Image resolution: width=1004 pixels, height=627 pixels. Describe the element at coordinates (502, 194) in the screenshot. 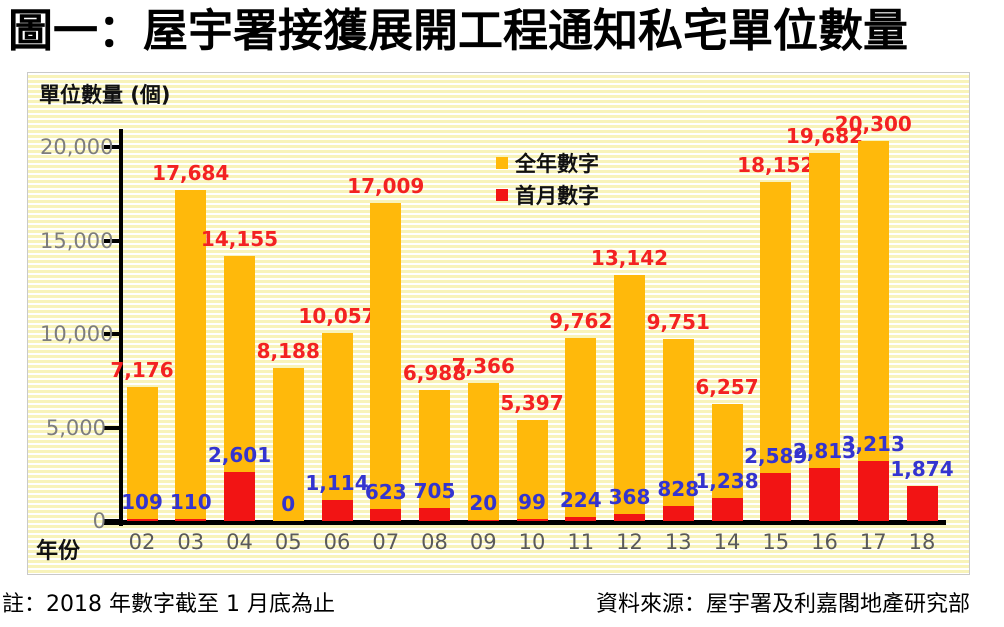

I see `first-month-series-swatch-icon` at that location.